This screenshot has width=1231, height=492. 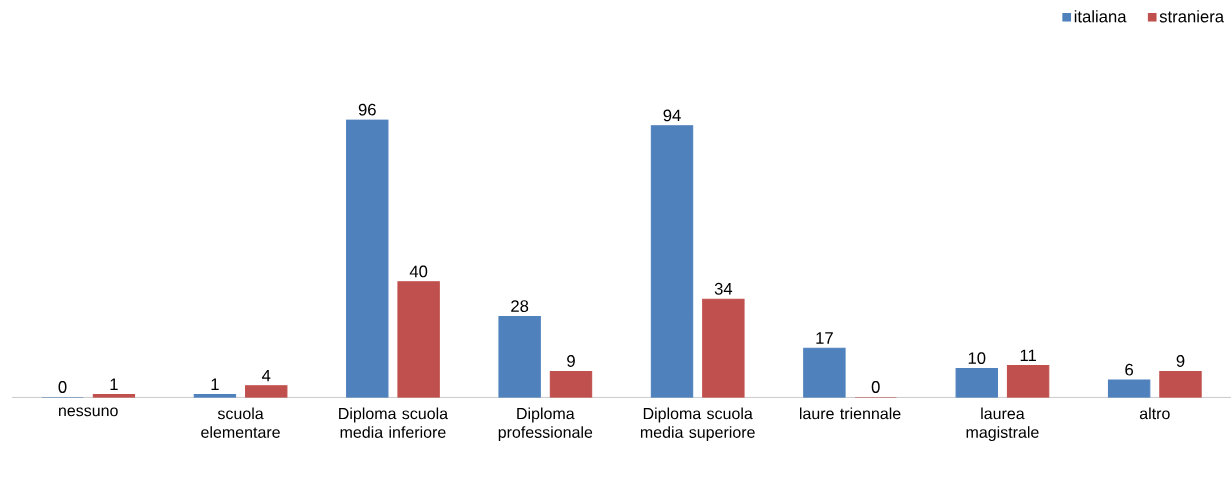 I want to click on data-label: 11, so click(x=1028, y=355).